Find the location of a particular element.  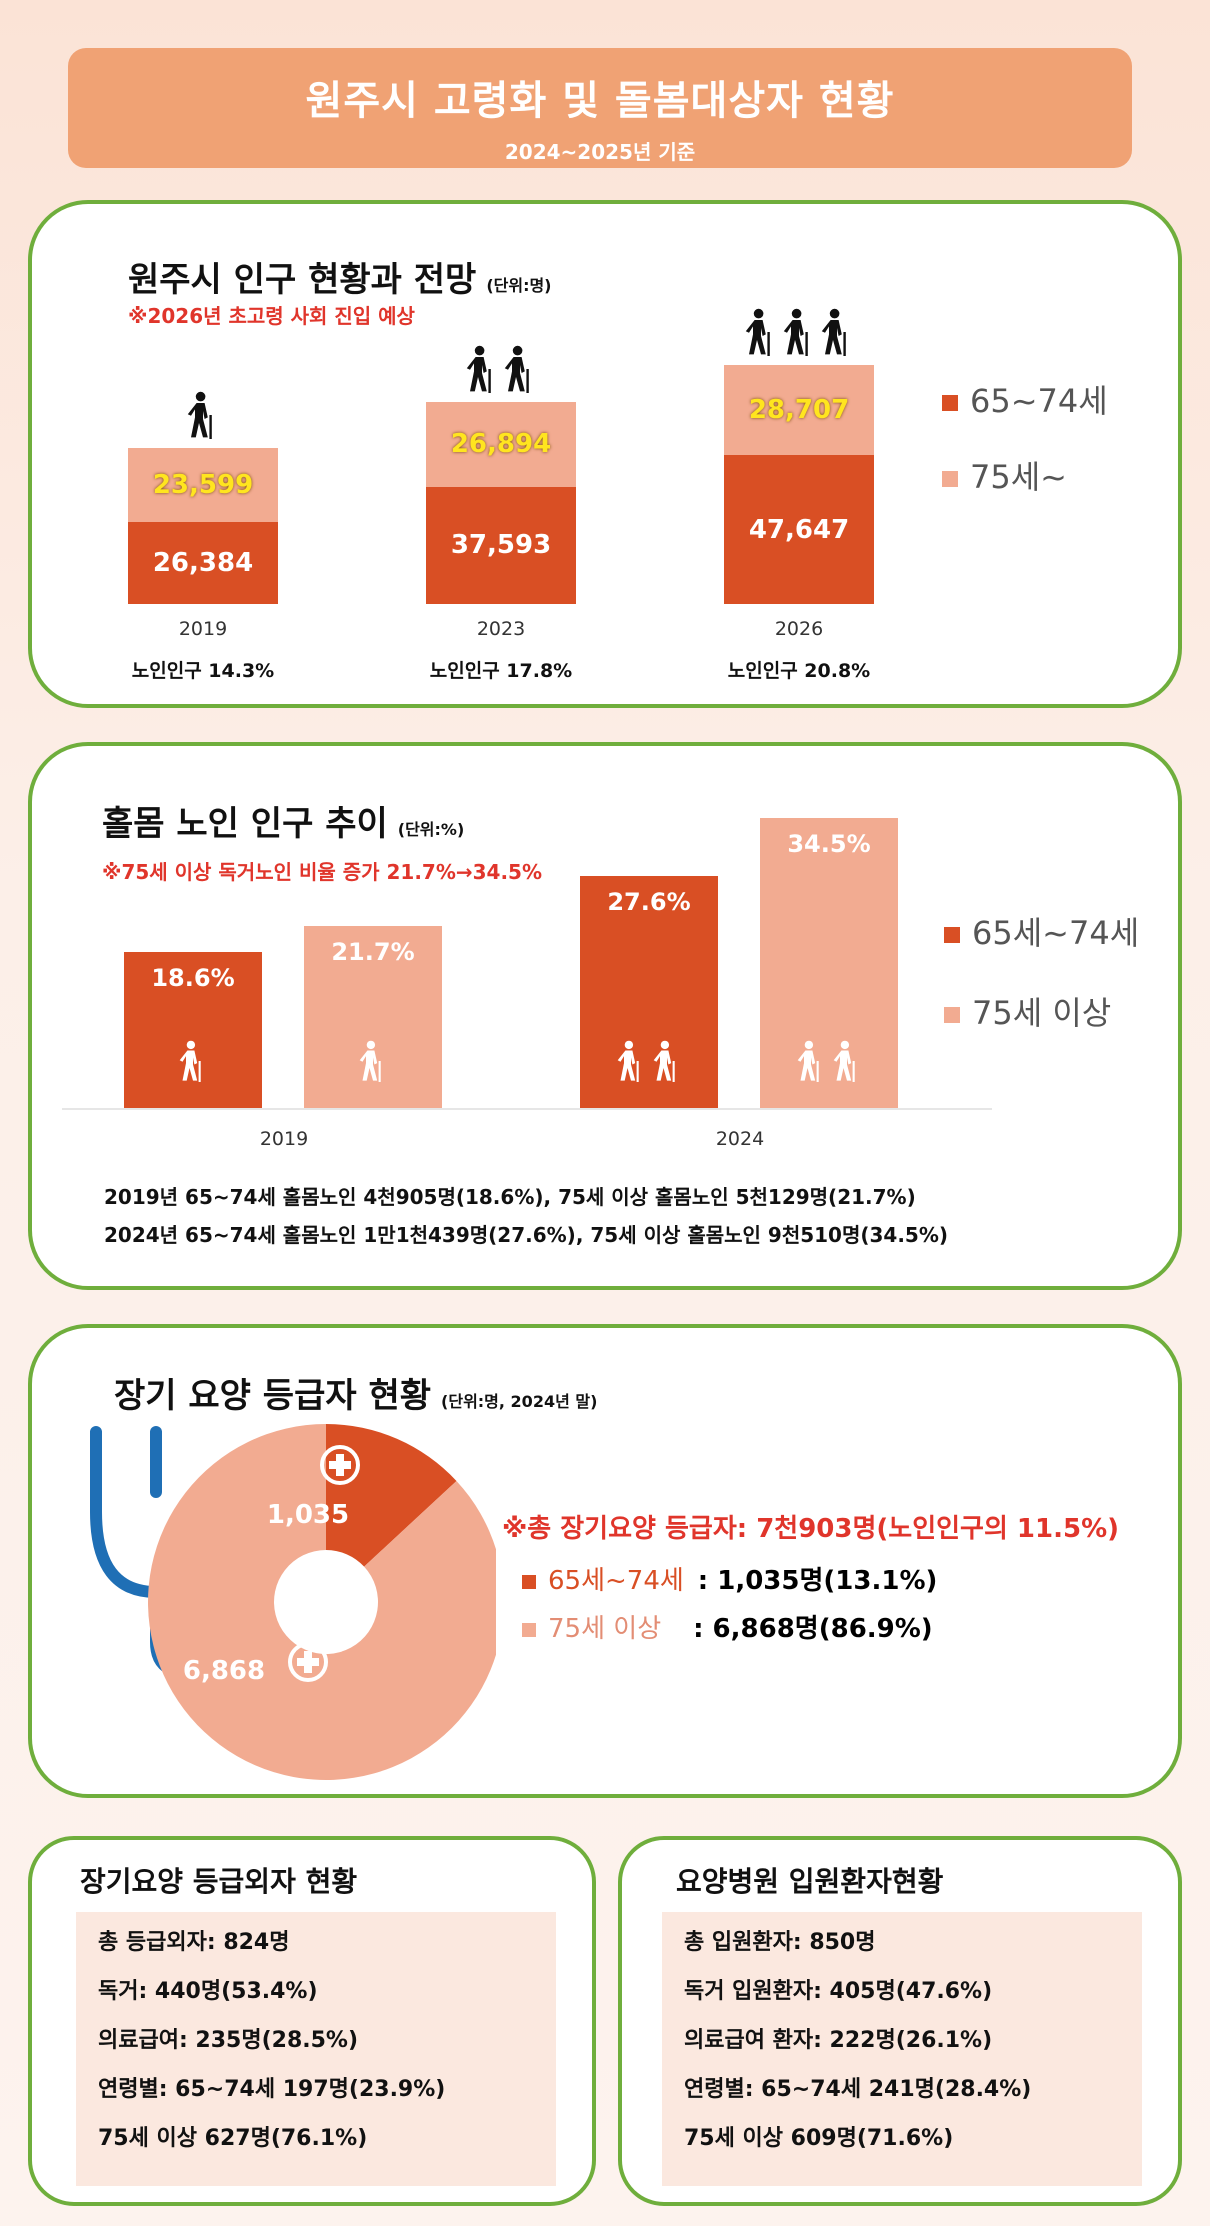

bar-75-plus: 23,599 is located at coordinates (203, 484).